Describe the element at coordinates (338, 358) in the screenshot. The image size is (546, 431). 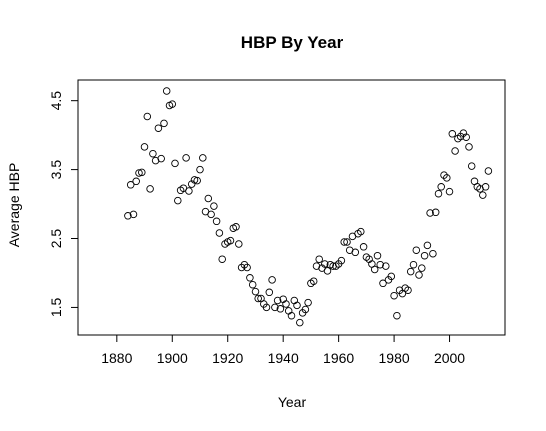
I see `x-tick-label: 1960` at that location.